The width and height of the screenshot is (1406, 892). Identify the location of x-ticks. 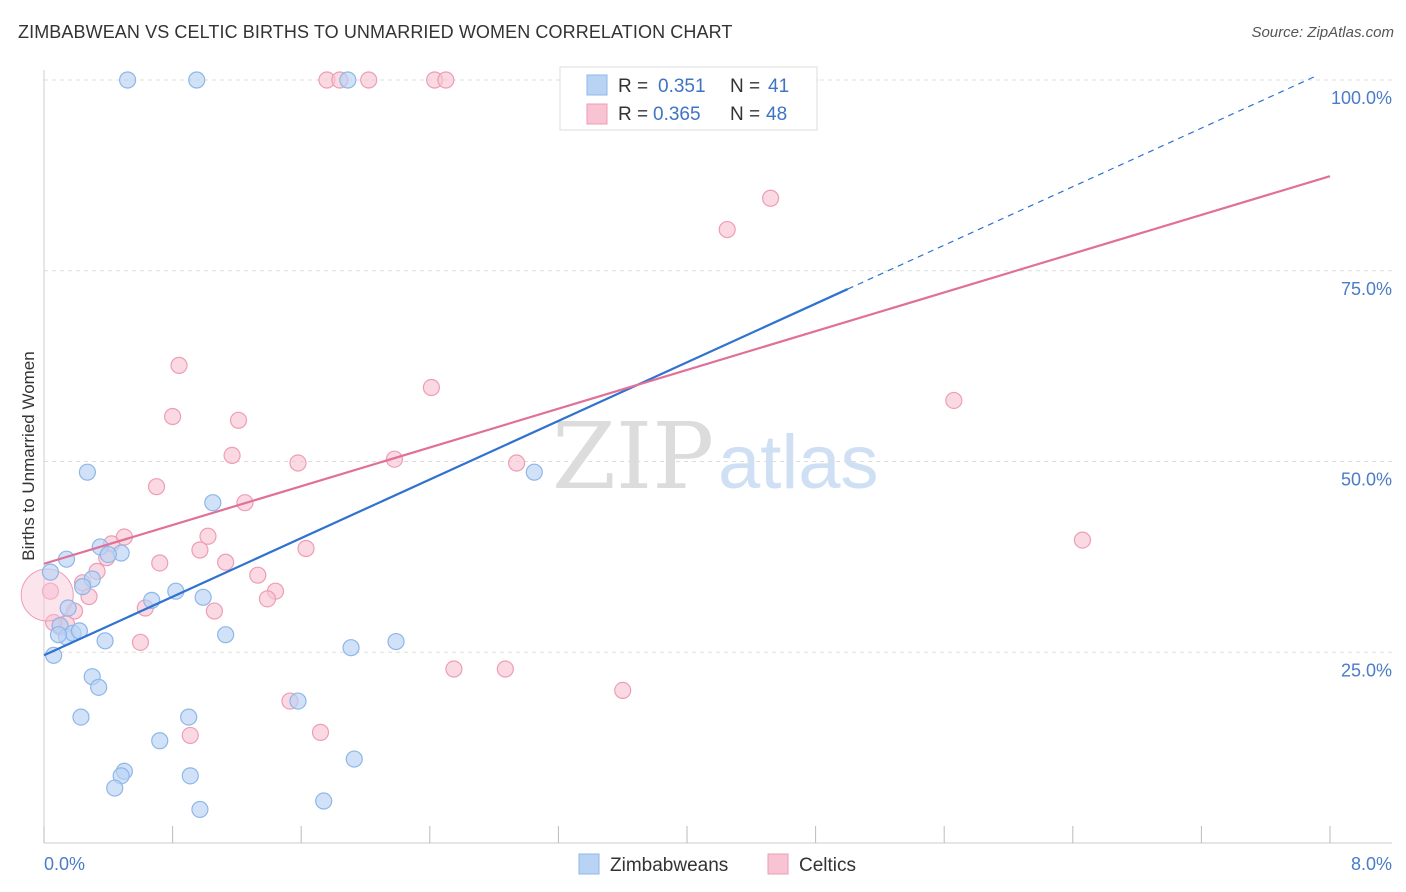
(687, 834).